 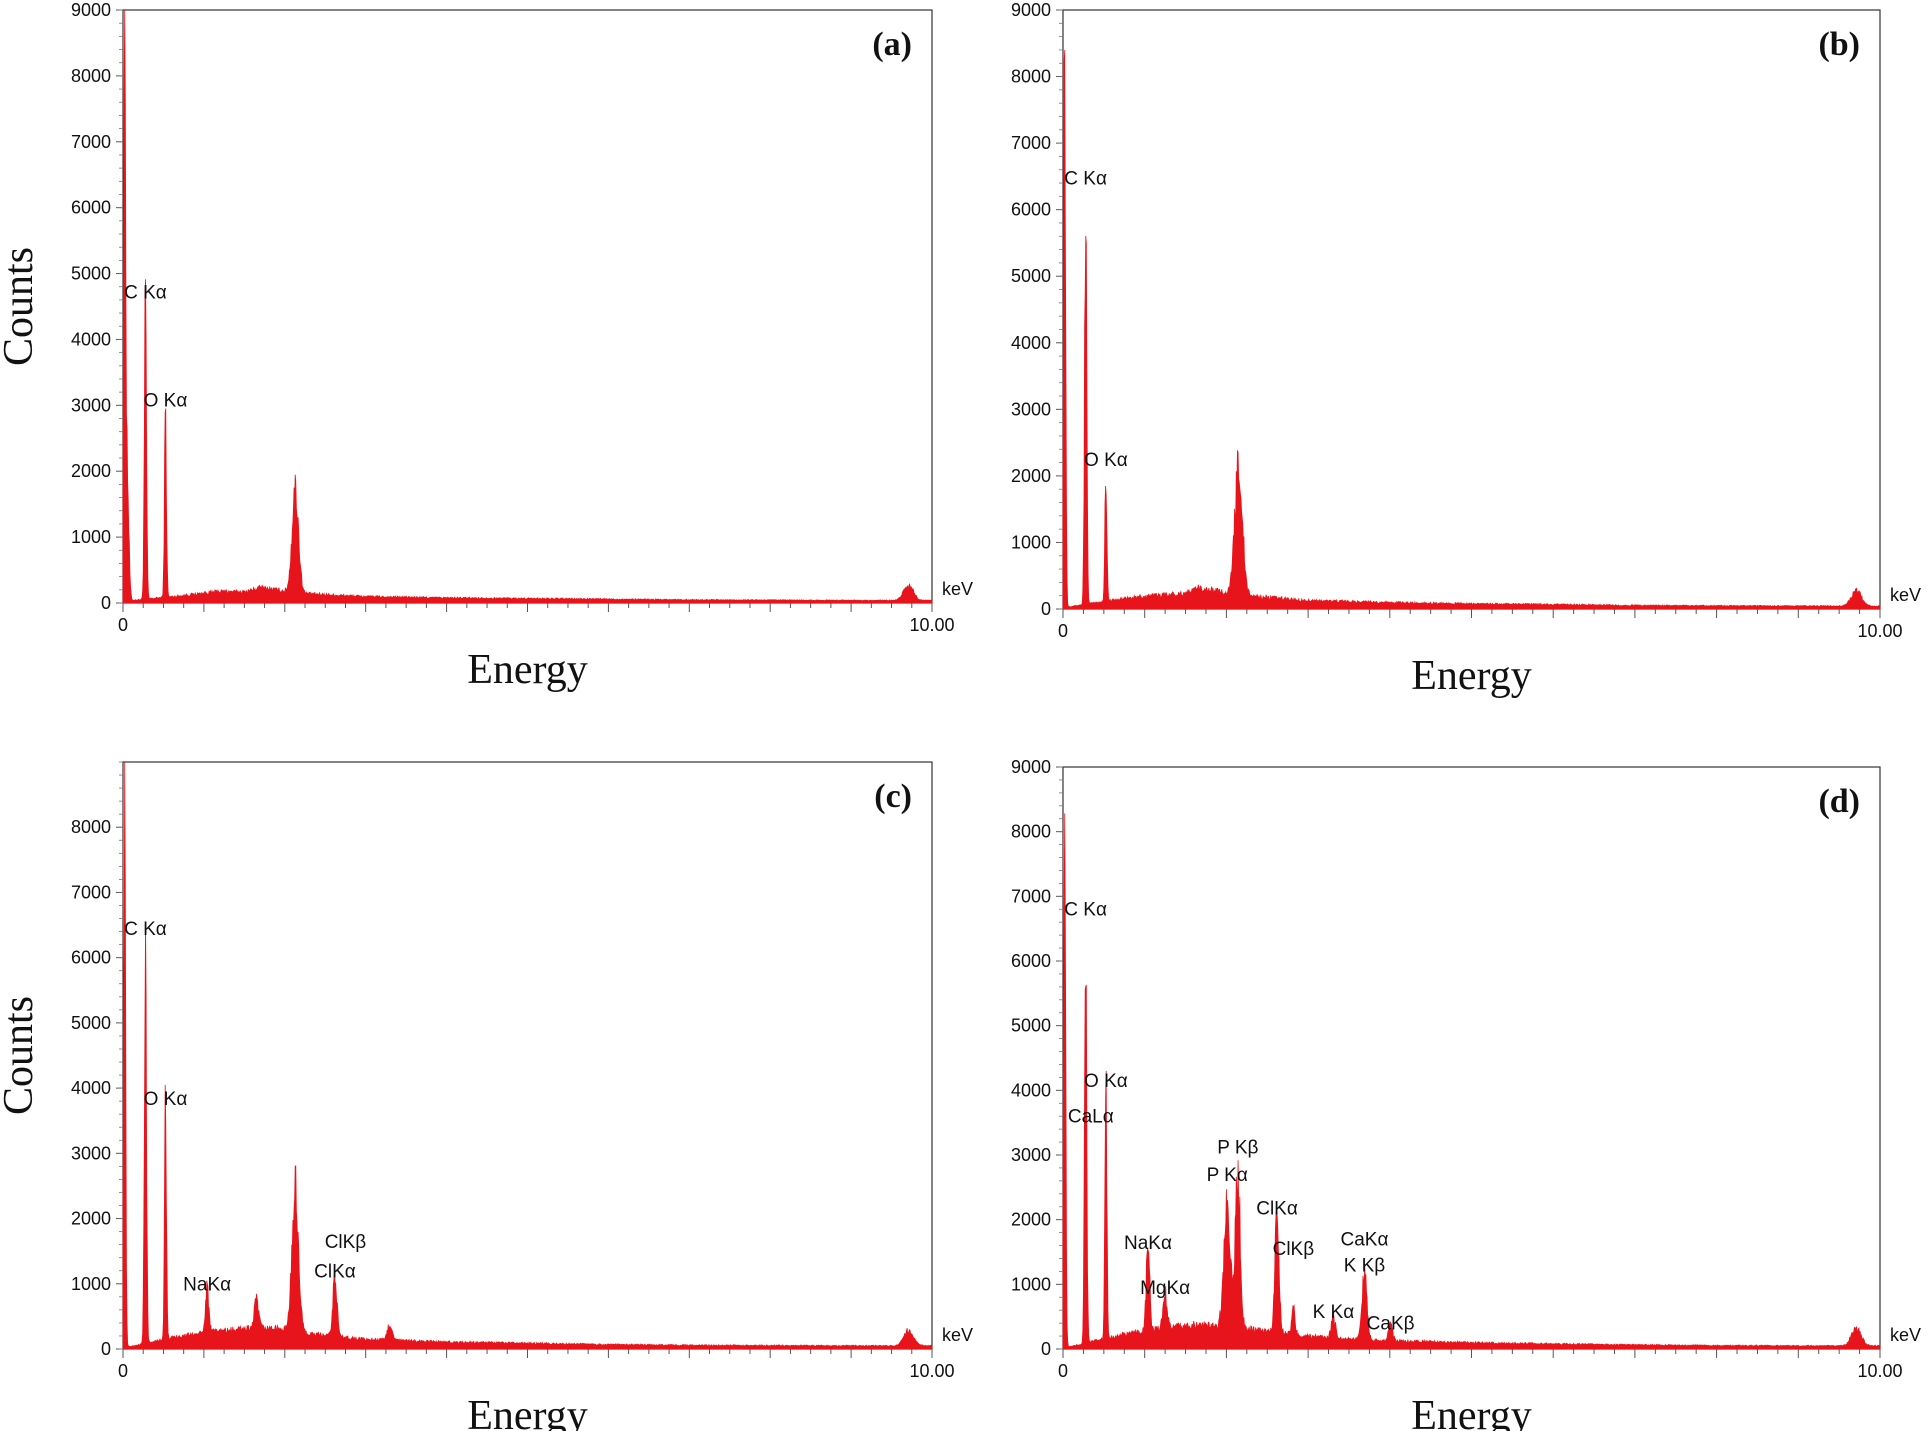 What do you see at coordinates (1334, 1312) in the screenshot?
I see `peak-label: K Kα` at bounding box center [1334, 1312].